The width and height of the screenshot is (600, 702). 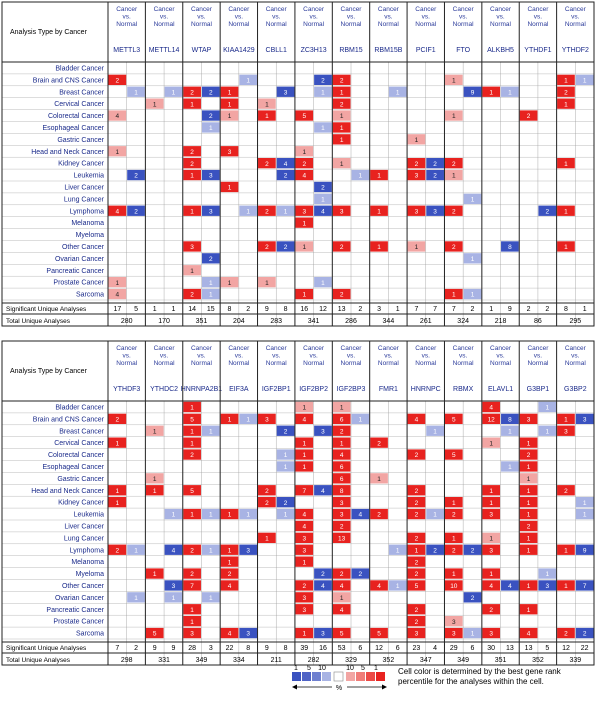 What do you see at coordinates (314, 50) in the screenshot?
I see `gene-label: ZC3H13` at bounding box center [314, 50].